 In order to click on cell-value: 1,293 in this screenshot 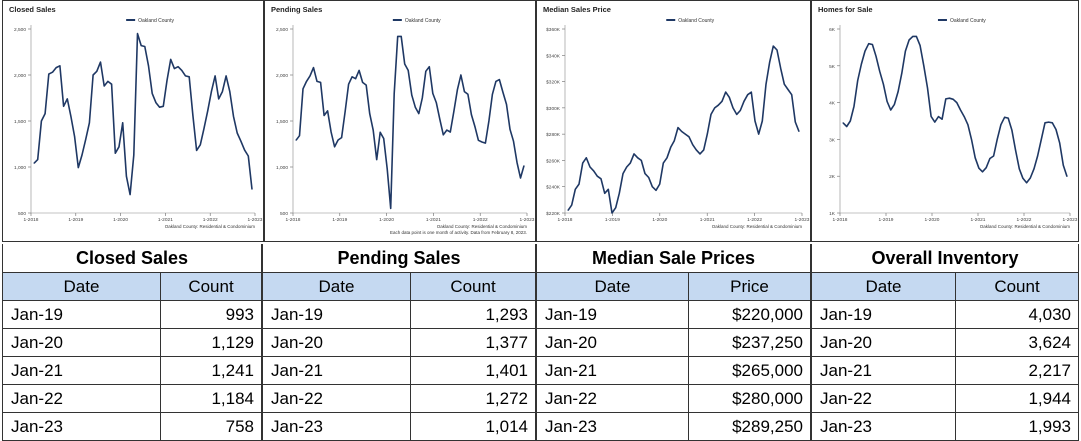, I will do `click(506, 314)`.